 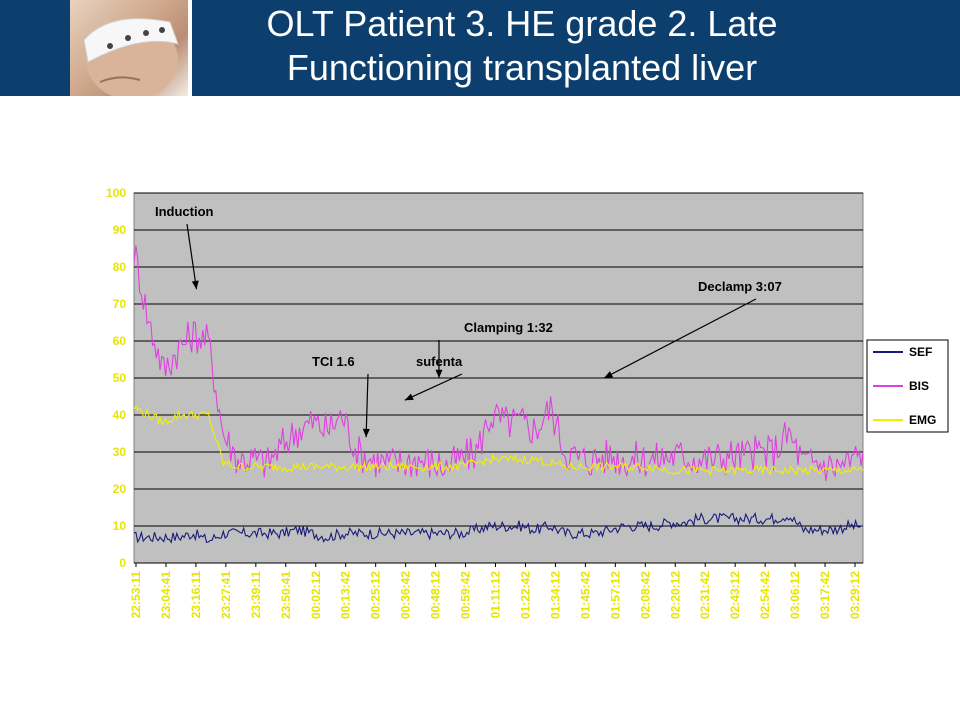 I want to click on annotation-label-0: Induction, so click(x=184, y=211).